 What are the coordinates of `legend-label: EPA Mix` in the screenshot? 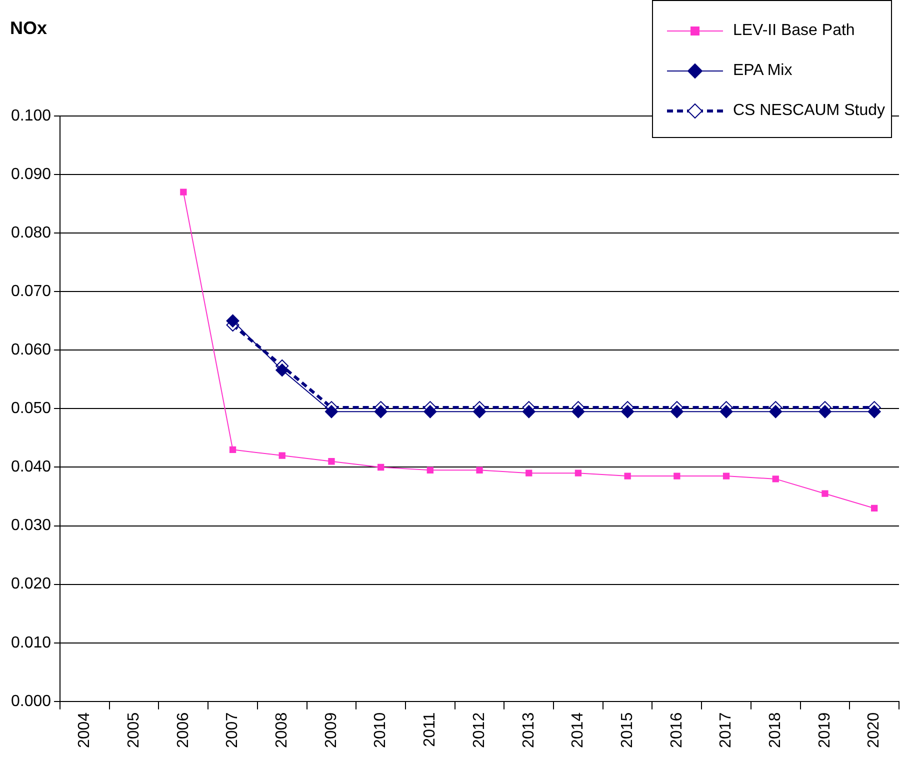 It's located at (762, 71).